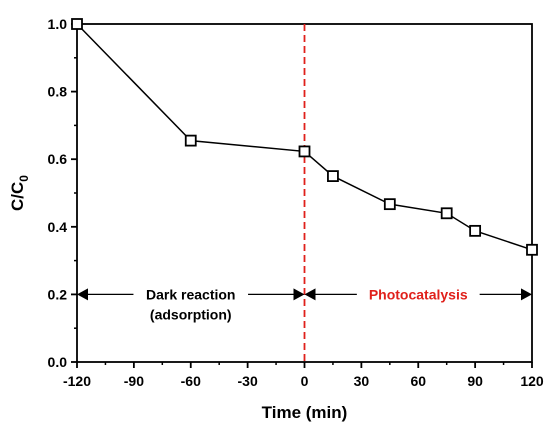 This screenshot has width=550, height=430. I want to click on y-axis: 0.0 0.2 0.4 0.6 0.8 1.0, so click(62, 193).